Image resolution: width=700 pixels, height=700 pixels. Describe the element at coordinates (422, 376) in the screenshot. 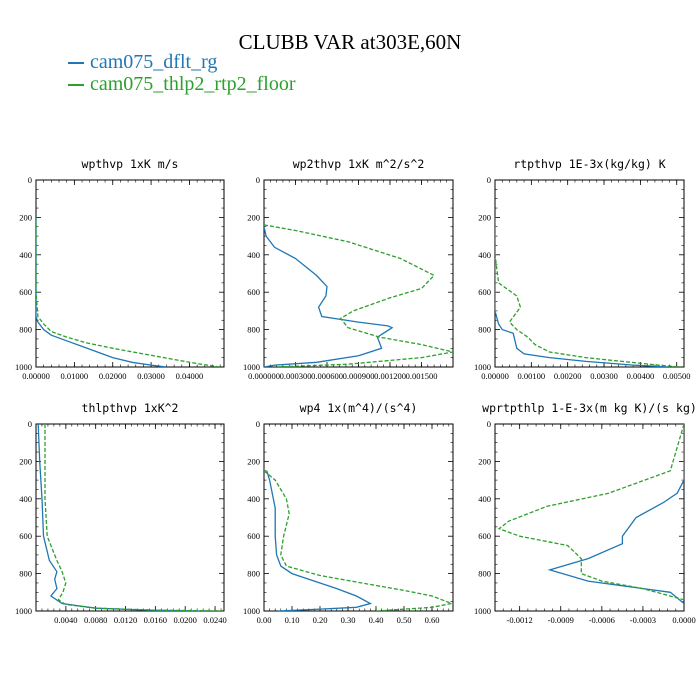

I see `x-tick-label: 0.001500` at that location.